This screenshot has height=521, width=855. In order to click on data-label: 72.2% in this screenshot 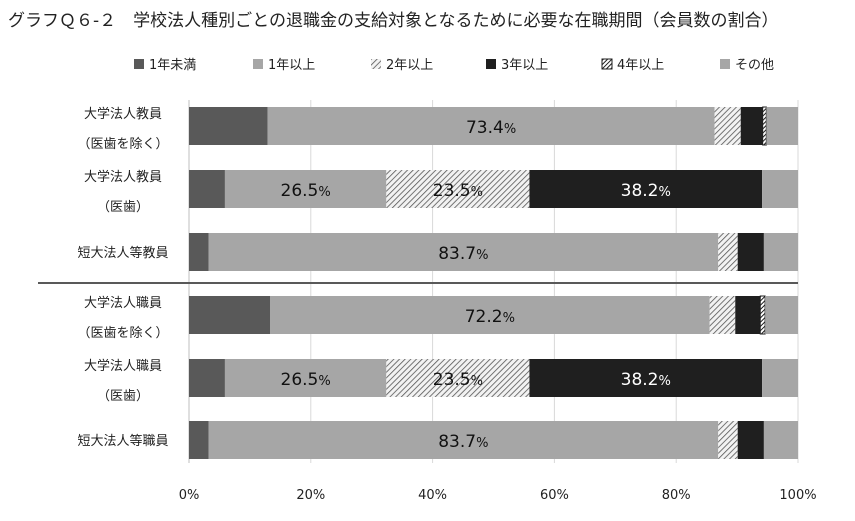, I will do `click(490, 317)`.